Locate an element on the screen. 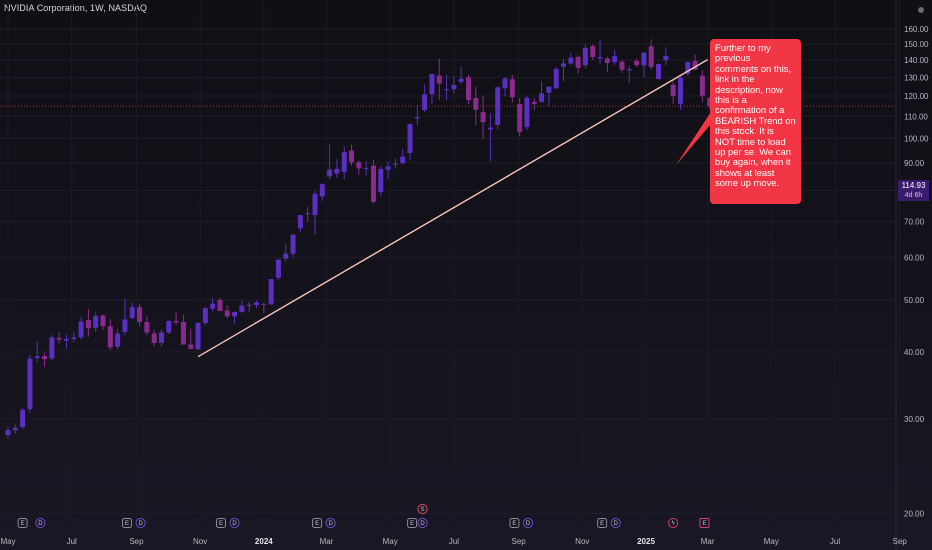 The width and height of the screenshot is (932, 550). y-tick-label: 110.00 is located at coordinates (916, 116).